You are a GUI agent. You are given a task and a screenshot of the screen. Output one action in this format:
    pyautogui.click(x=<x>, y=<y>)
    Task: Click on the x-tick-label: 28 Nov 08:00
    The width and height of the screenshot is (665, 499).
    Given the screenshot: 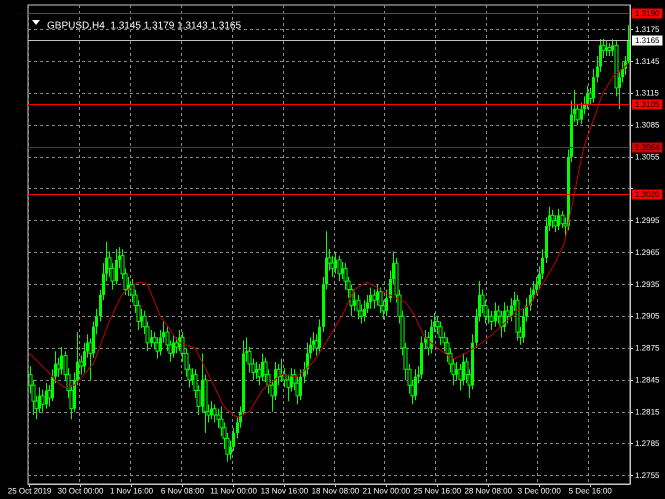 What is the action you would take?
    pyautogui.click(x=488, y=491)
    